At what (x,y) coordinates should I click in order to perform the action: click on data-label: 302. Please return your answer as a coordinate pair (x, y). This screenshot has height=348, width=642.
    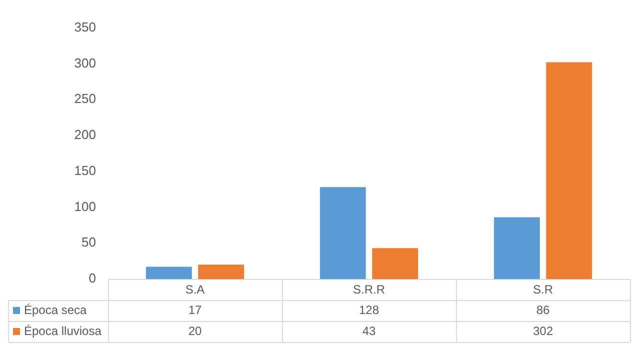
    Looking at the image, I should click on (543, 331).